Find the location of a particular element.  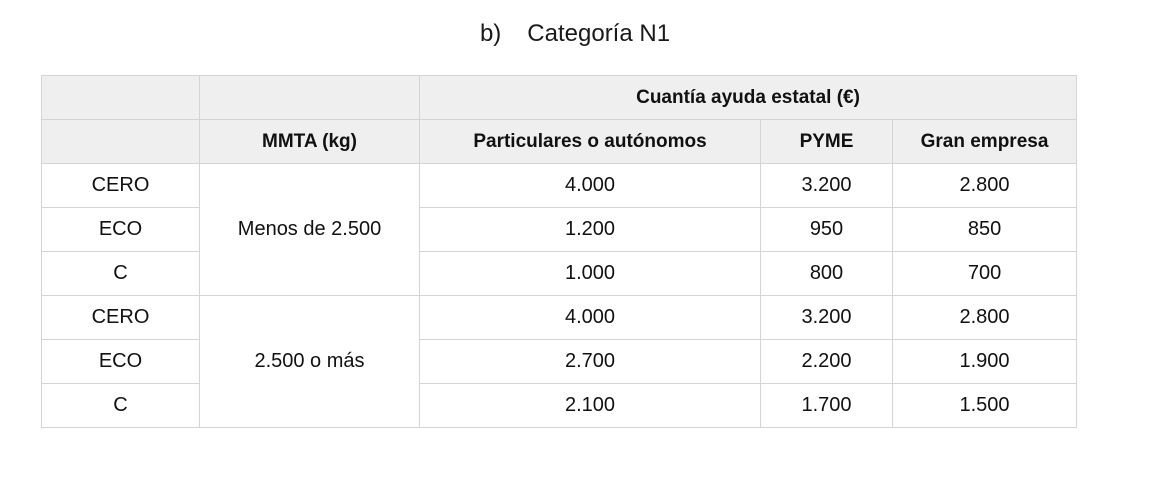

section-title: Categoría N1 is located at coordinates (599, 33).